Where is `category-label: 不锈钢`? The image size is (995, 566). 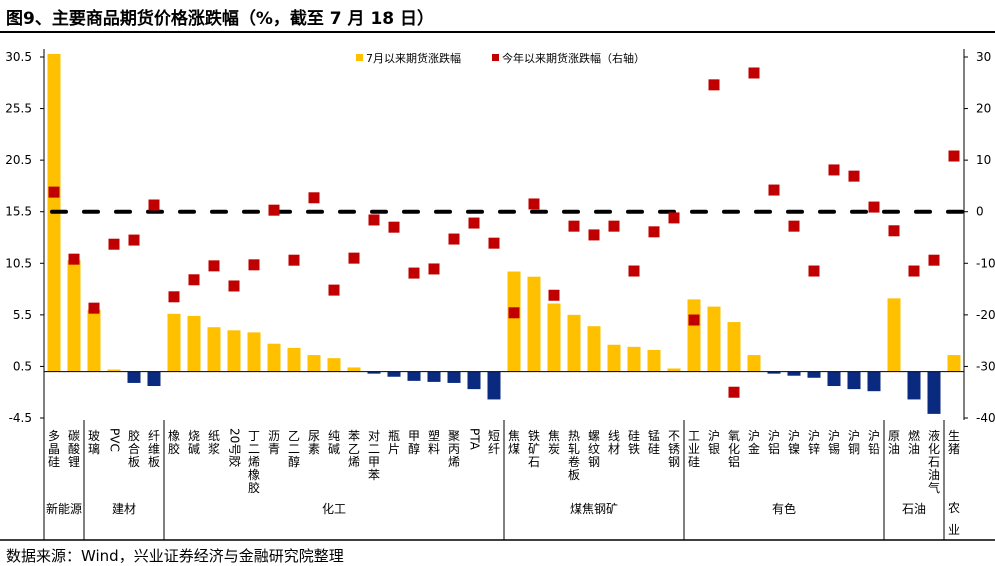 category-label: 不锈钢 is located at coordinates (674, 449).